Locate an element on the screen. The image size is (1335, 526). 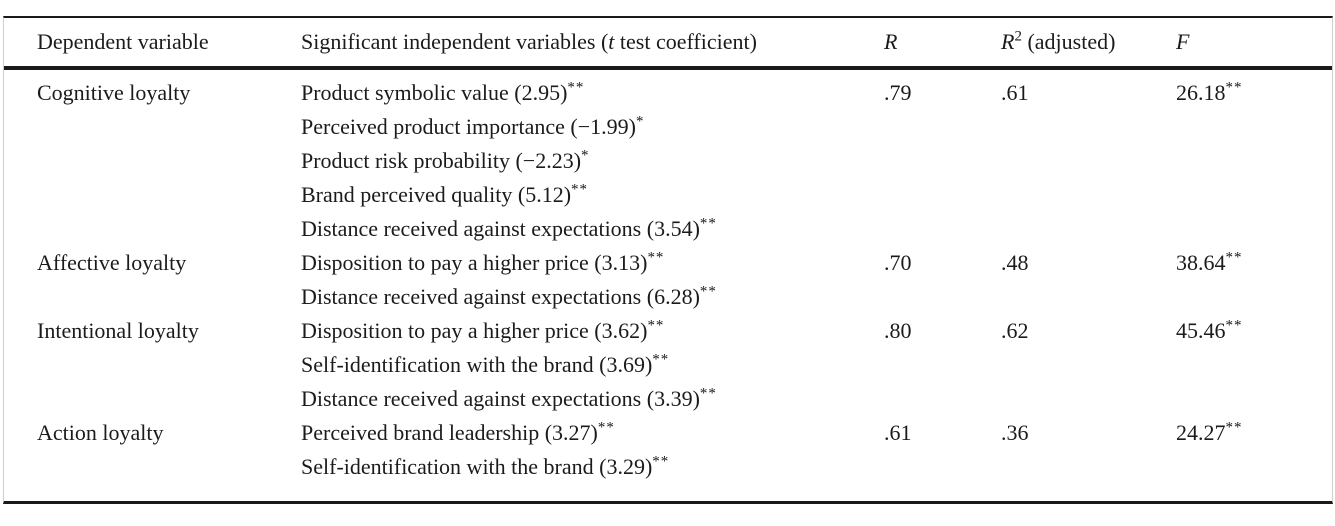
predictor-line: Product symbolic value (2.95)** is located at coordinates (592, 93).